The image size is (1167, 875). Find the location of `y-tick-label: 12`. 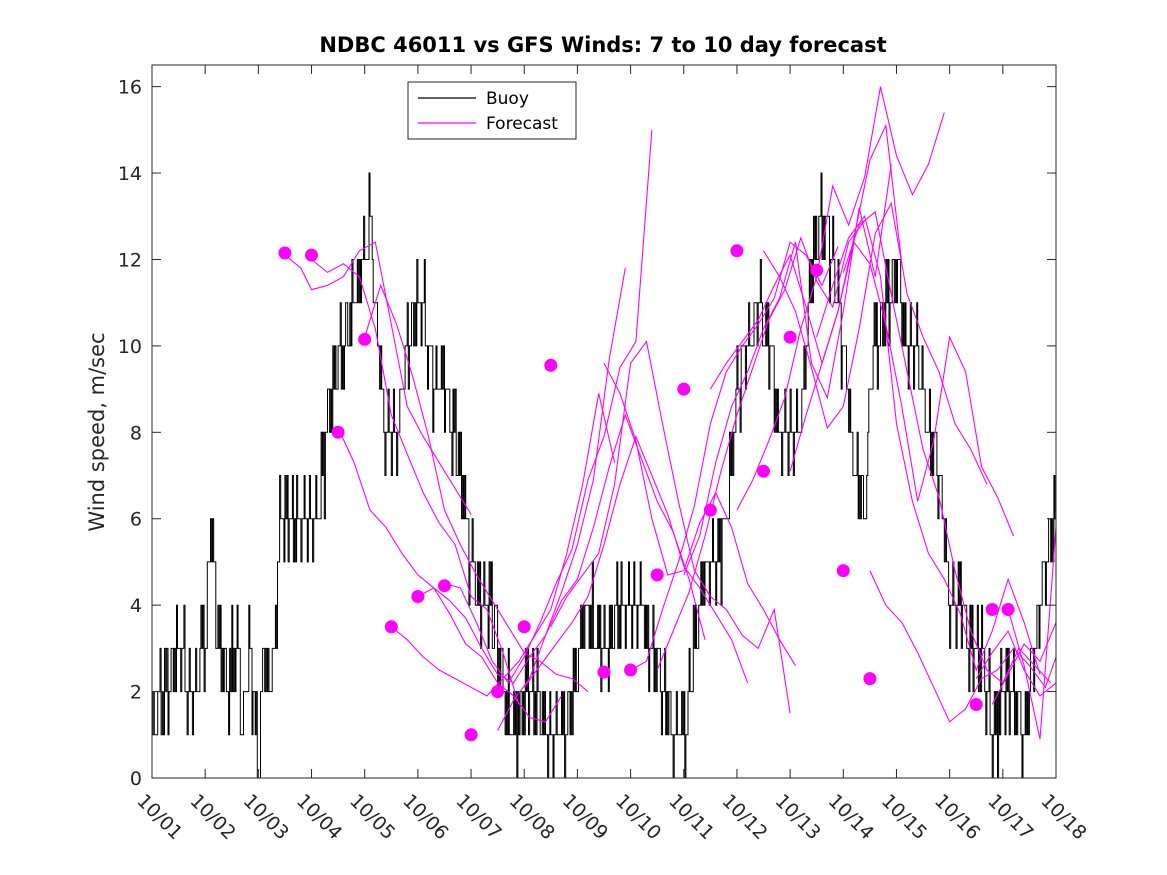

y-tick-label: 12 is located at coordinates (130, 260).